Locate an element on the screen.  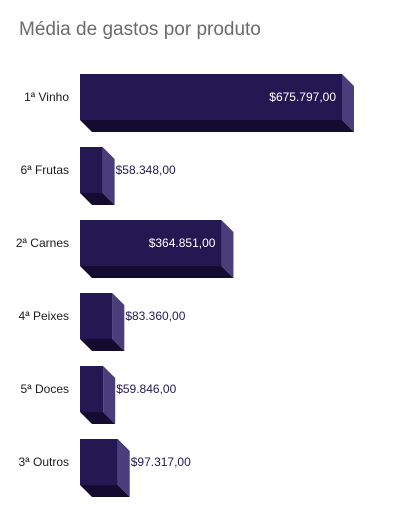
category-label: 3ª Outros is located at coordinates (44, 462).